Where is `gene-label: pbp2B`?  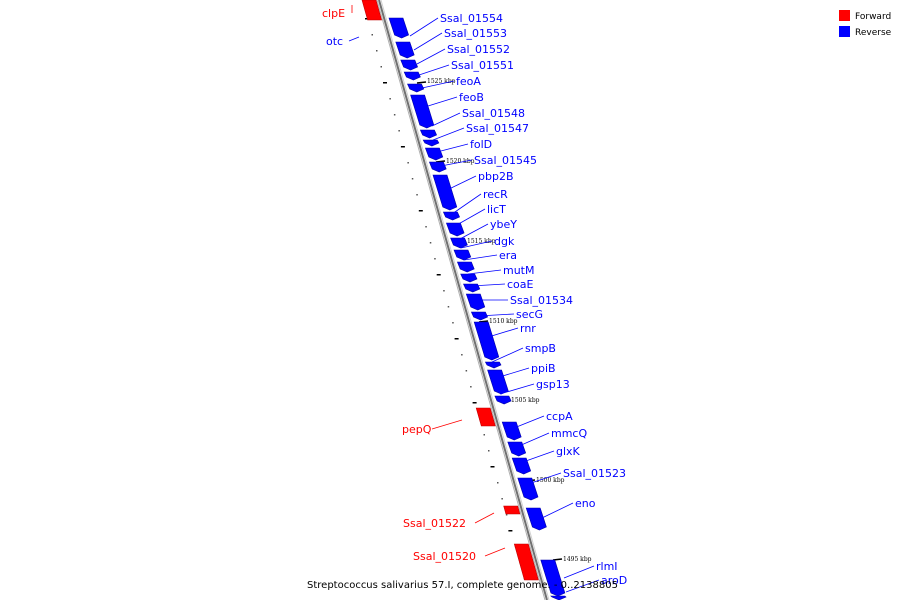
gene-label: pbp2B is located at coordinates (496, 176).